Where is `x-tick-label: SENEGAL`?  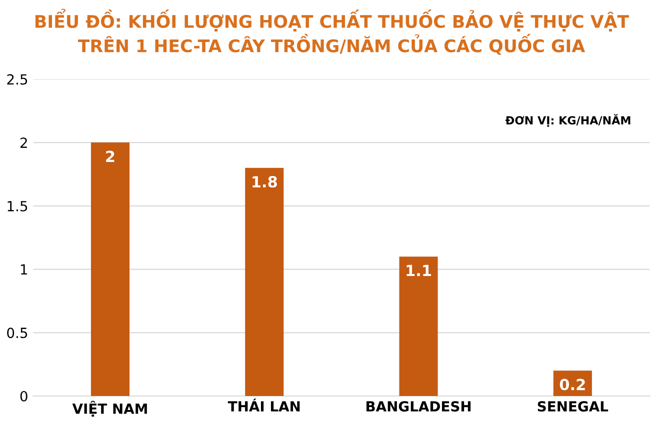 x-tick-label: SENEGAL is located at coordinates (573, 406).